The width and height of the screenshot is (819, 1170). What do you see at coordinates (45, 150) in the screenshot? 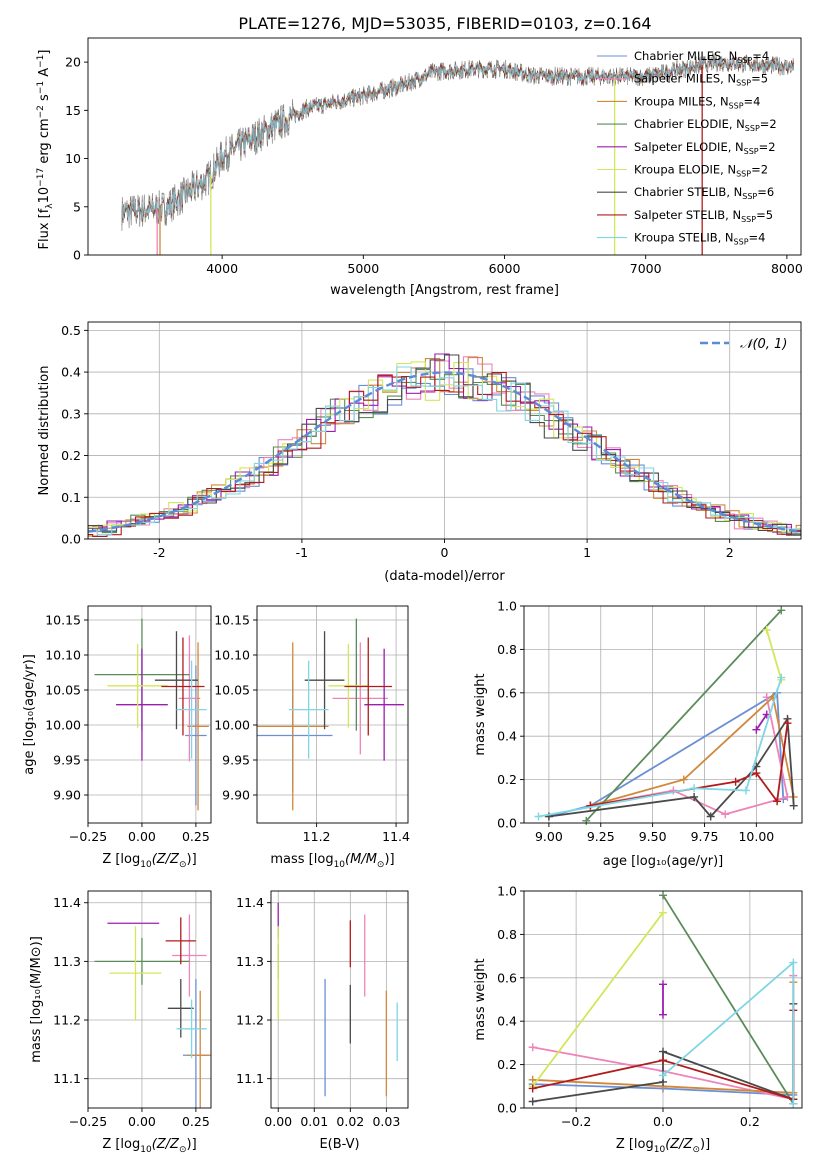
I see `y-axis-label: Flux [fλ10−17 erg cm−2 s−1 A−1]` at bounding box center [45, 150].